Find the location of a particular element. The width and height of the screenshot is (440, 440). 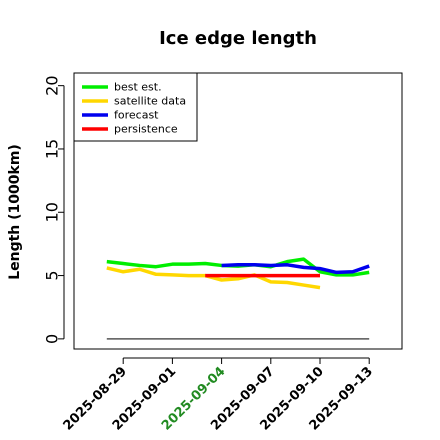

series-line-satellite-data is located at coordinates (213, 278).